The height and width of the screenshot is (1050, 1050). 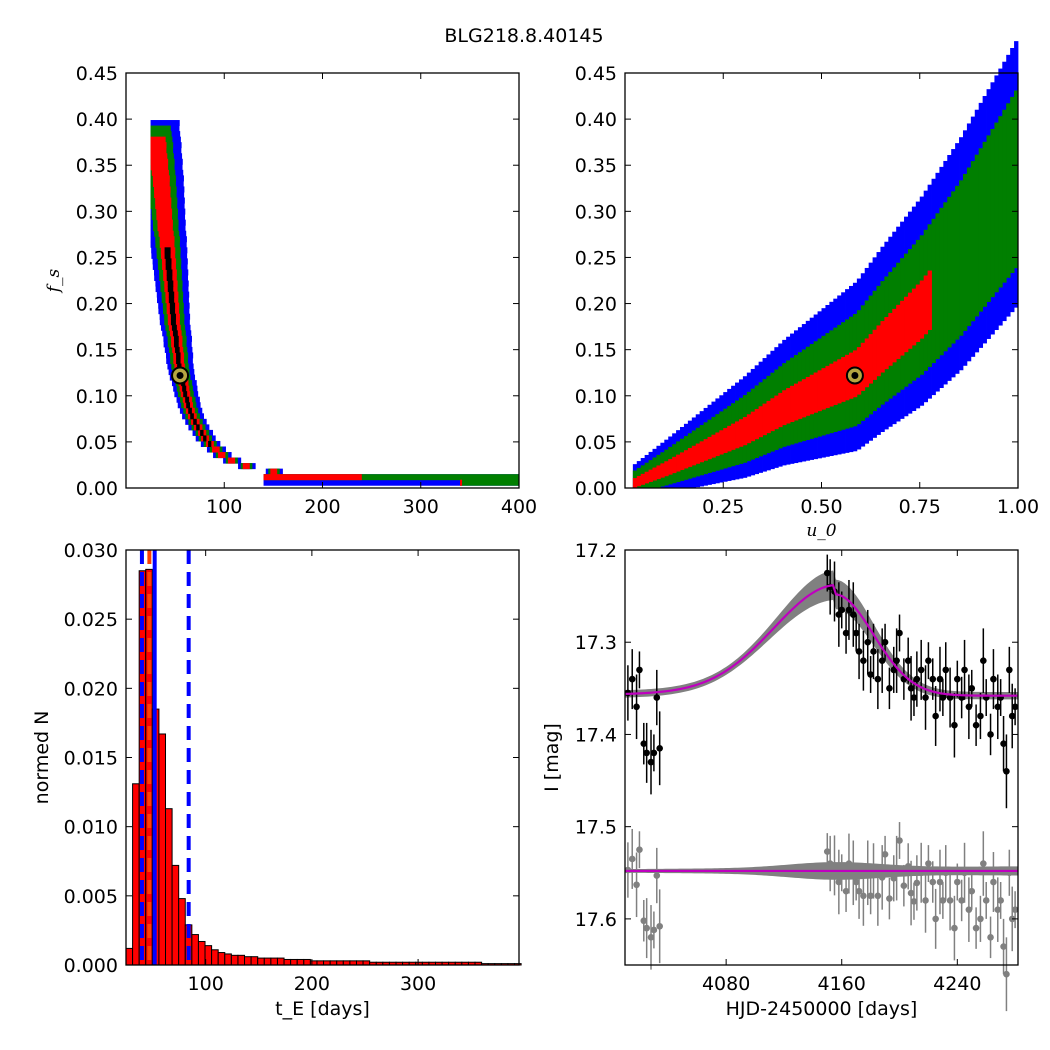 I want to click on y-tick-label: 0.35, so click(x=596, y=166).